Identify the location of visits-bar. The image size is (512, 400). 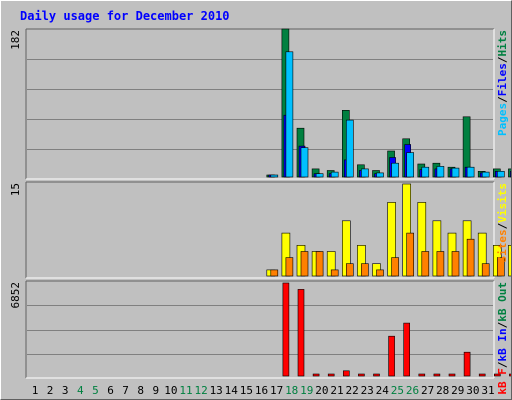
(509, 261).